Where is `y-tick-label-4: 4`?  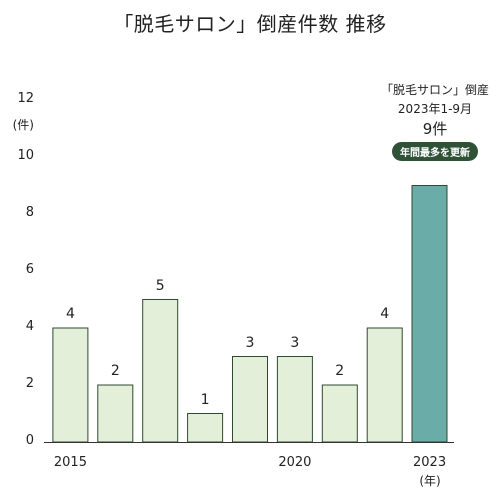 y-tick-label-4: 4 is located at coordinates (29, 326).